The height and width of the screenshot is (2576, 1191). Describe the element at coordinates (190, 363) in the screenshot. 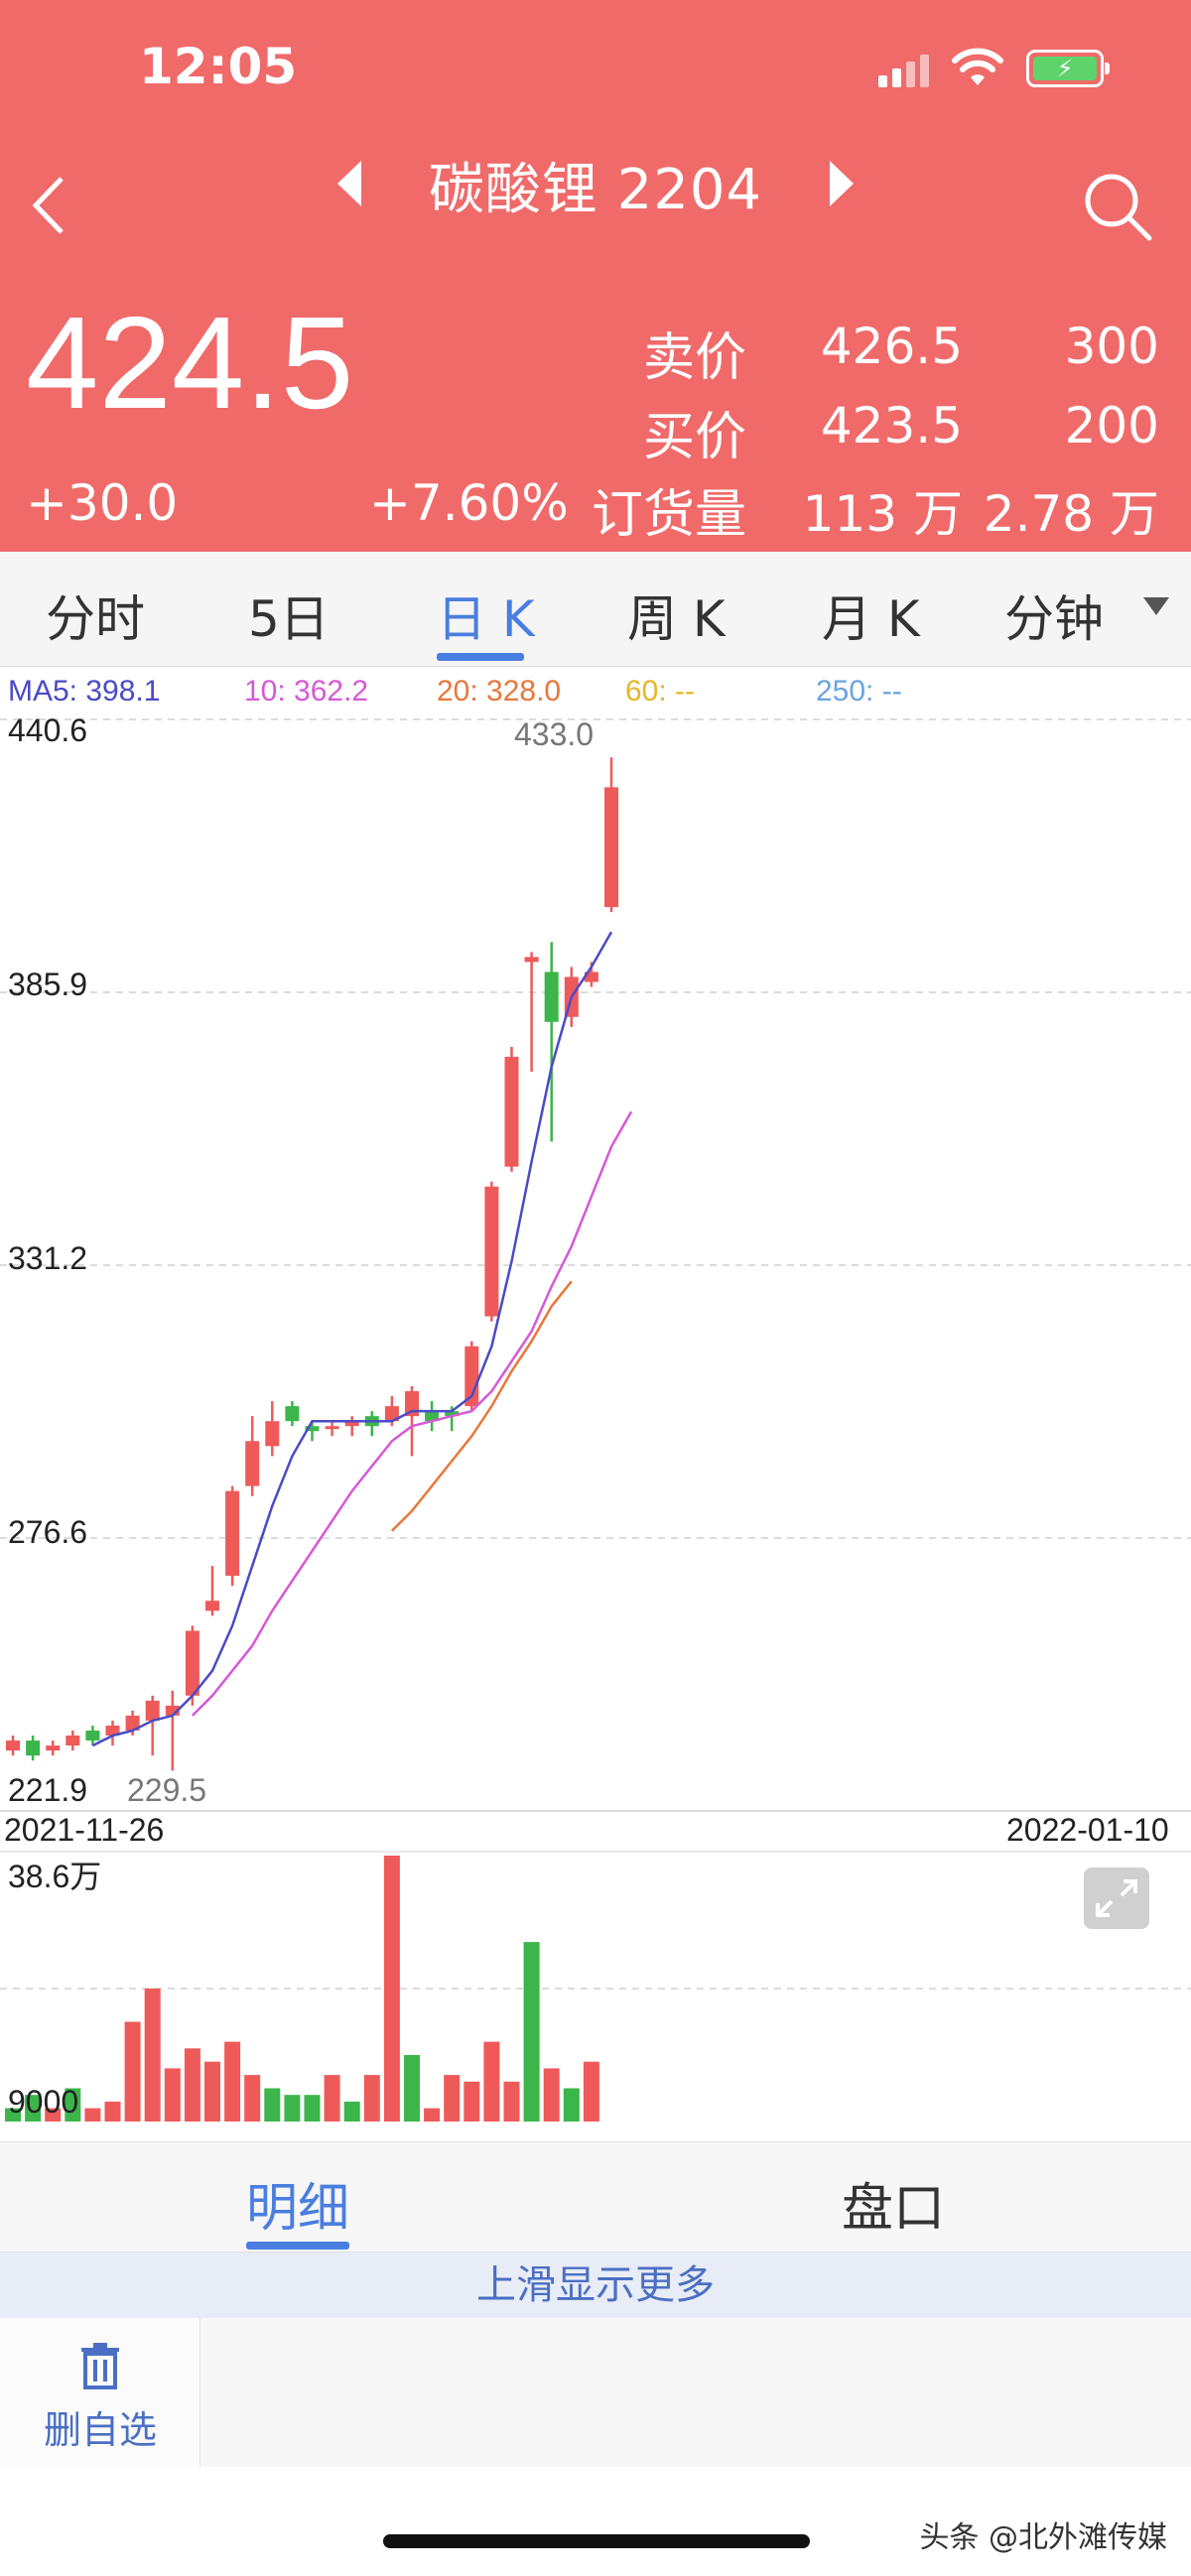

I see `last-price: 424.5` at that location.